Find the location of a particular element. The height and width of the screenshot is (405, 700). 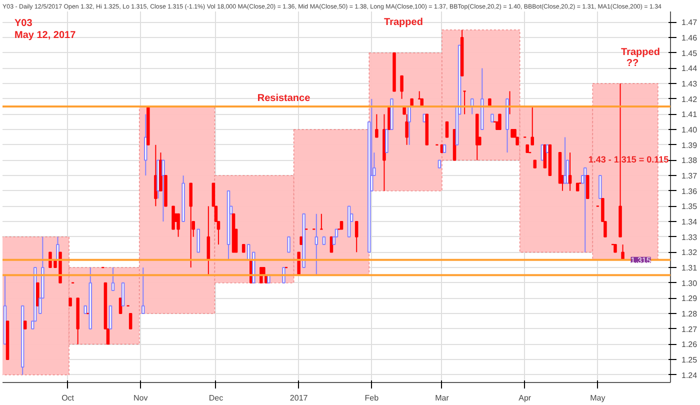

y-tick-label: 1.35 is located at coordinates (690, 207).